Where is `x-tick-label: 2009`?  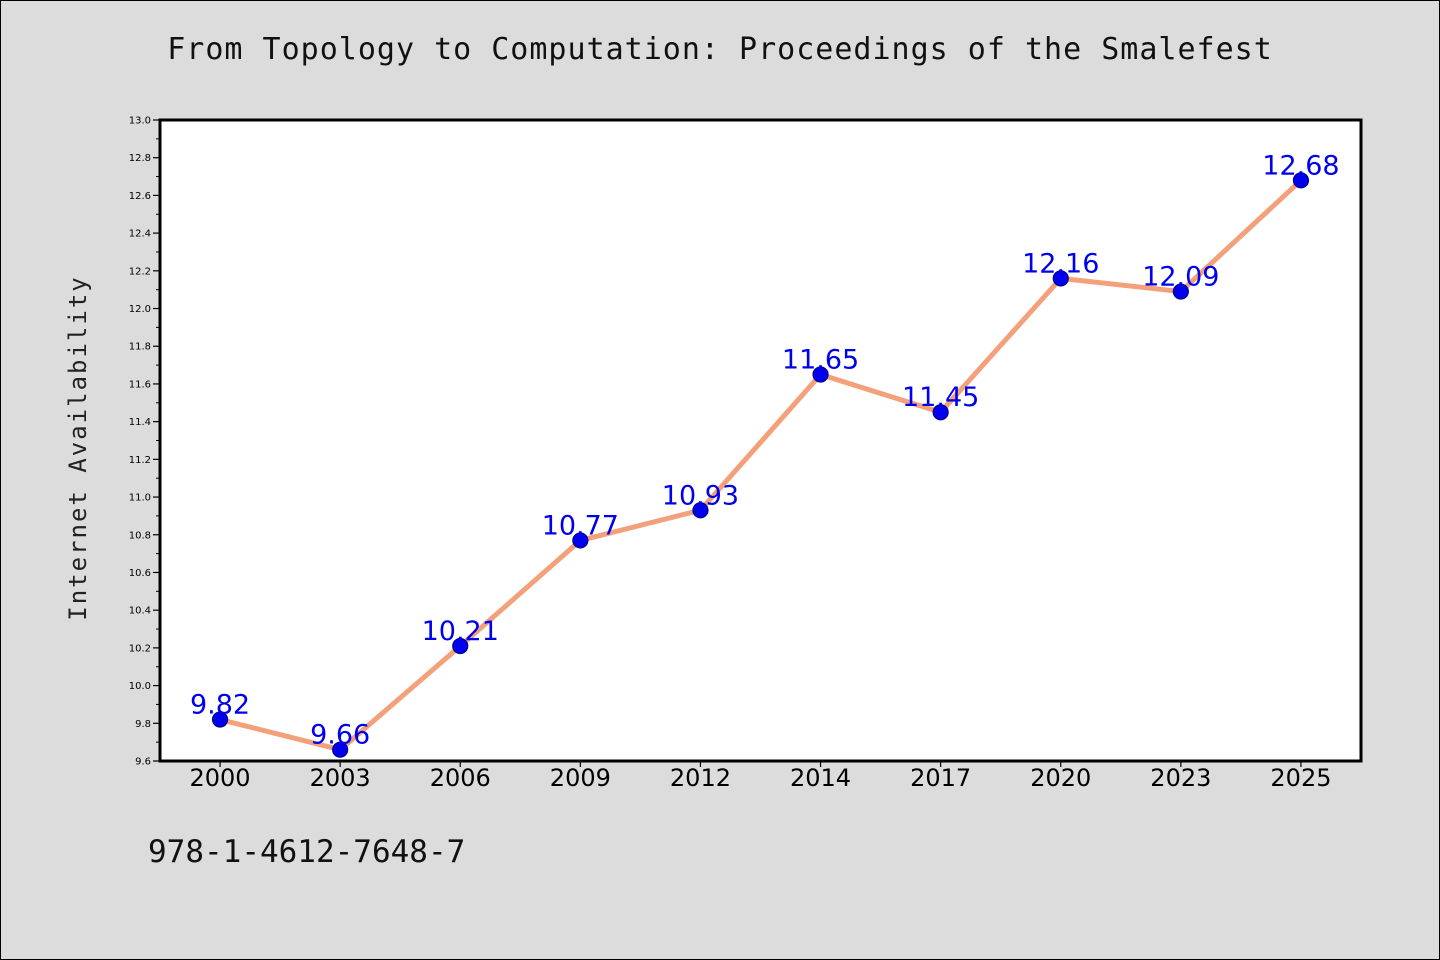 x-tick-label: 2009 is located at coordinates (580, 778).